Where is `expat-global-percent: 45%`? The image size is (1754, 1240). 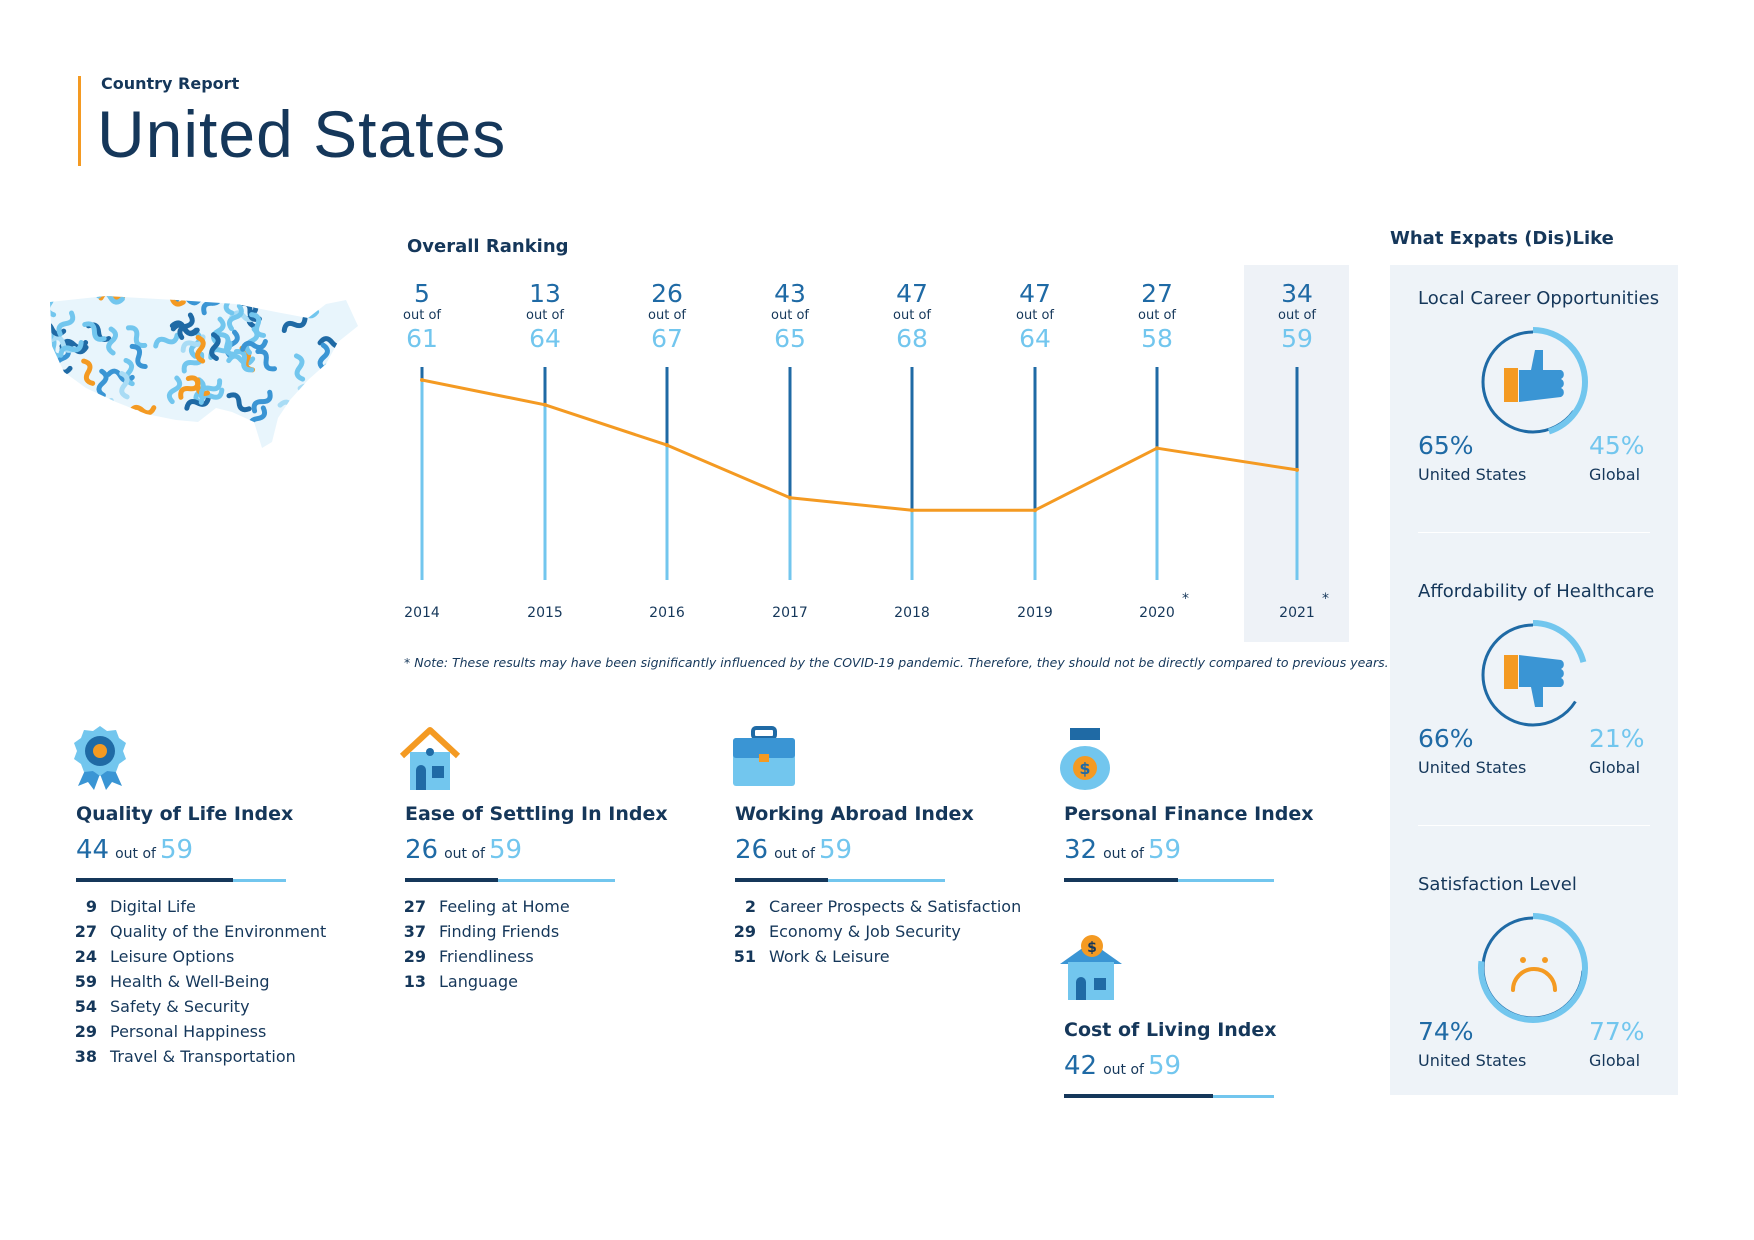 expat-global-percent: 45% is located at coordinates (1617, 445).